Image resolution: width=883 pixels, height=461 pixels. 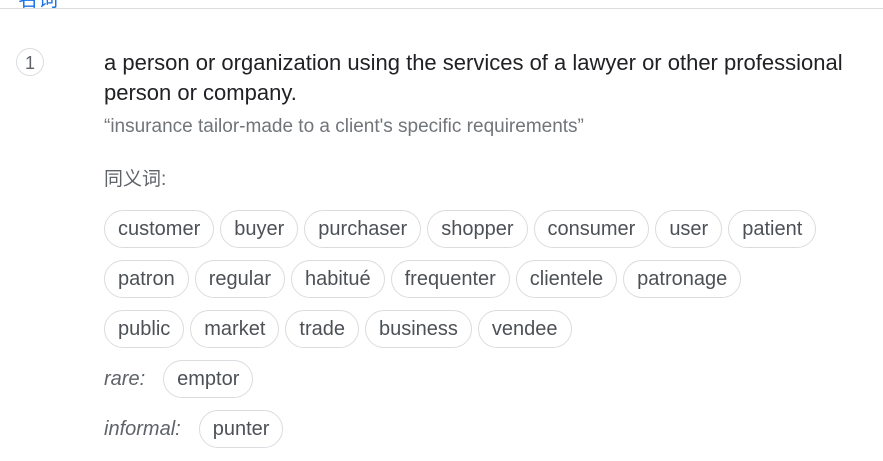 I want to click on informal-synonyms-row: informal: punter, so click(x=194, y=429).